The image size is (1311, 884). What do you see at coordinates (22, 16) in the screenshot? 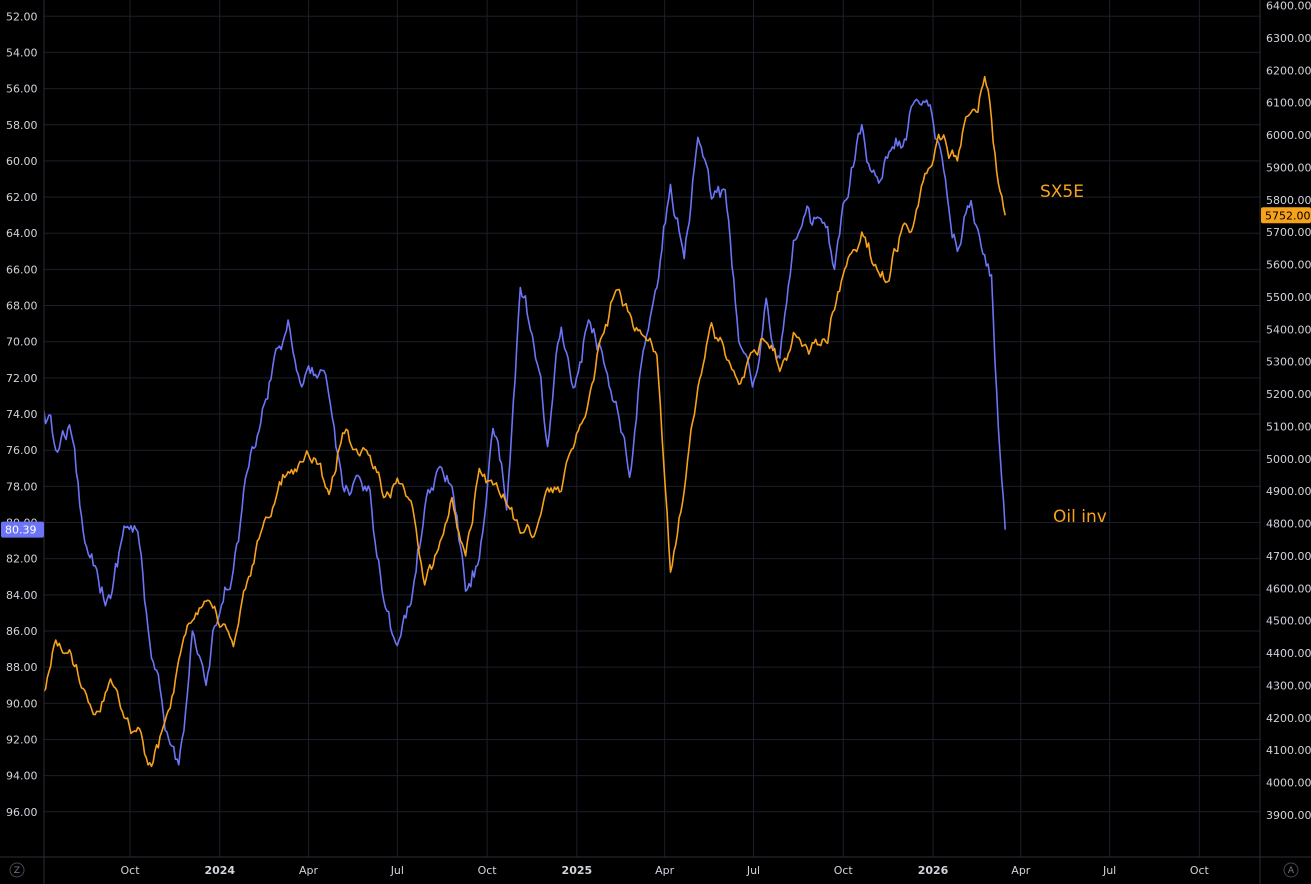
I see `left-tick-label: 52.00` at bounding box center [22, 16].